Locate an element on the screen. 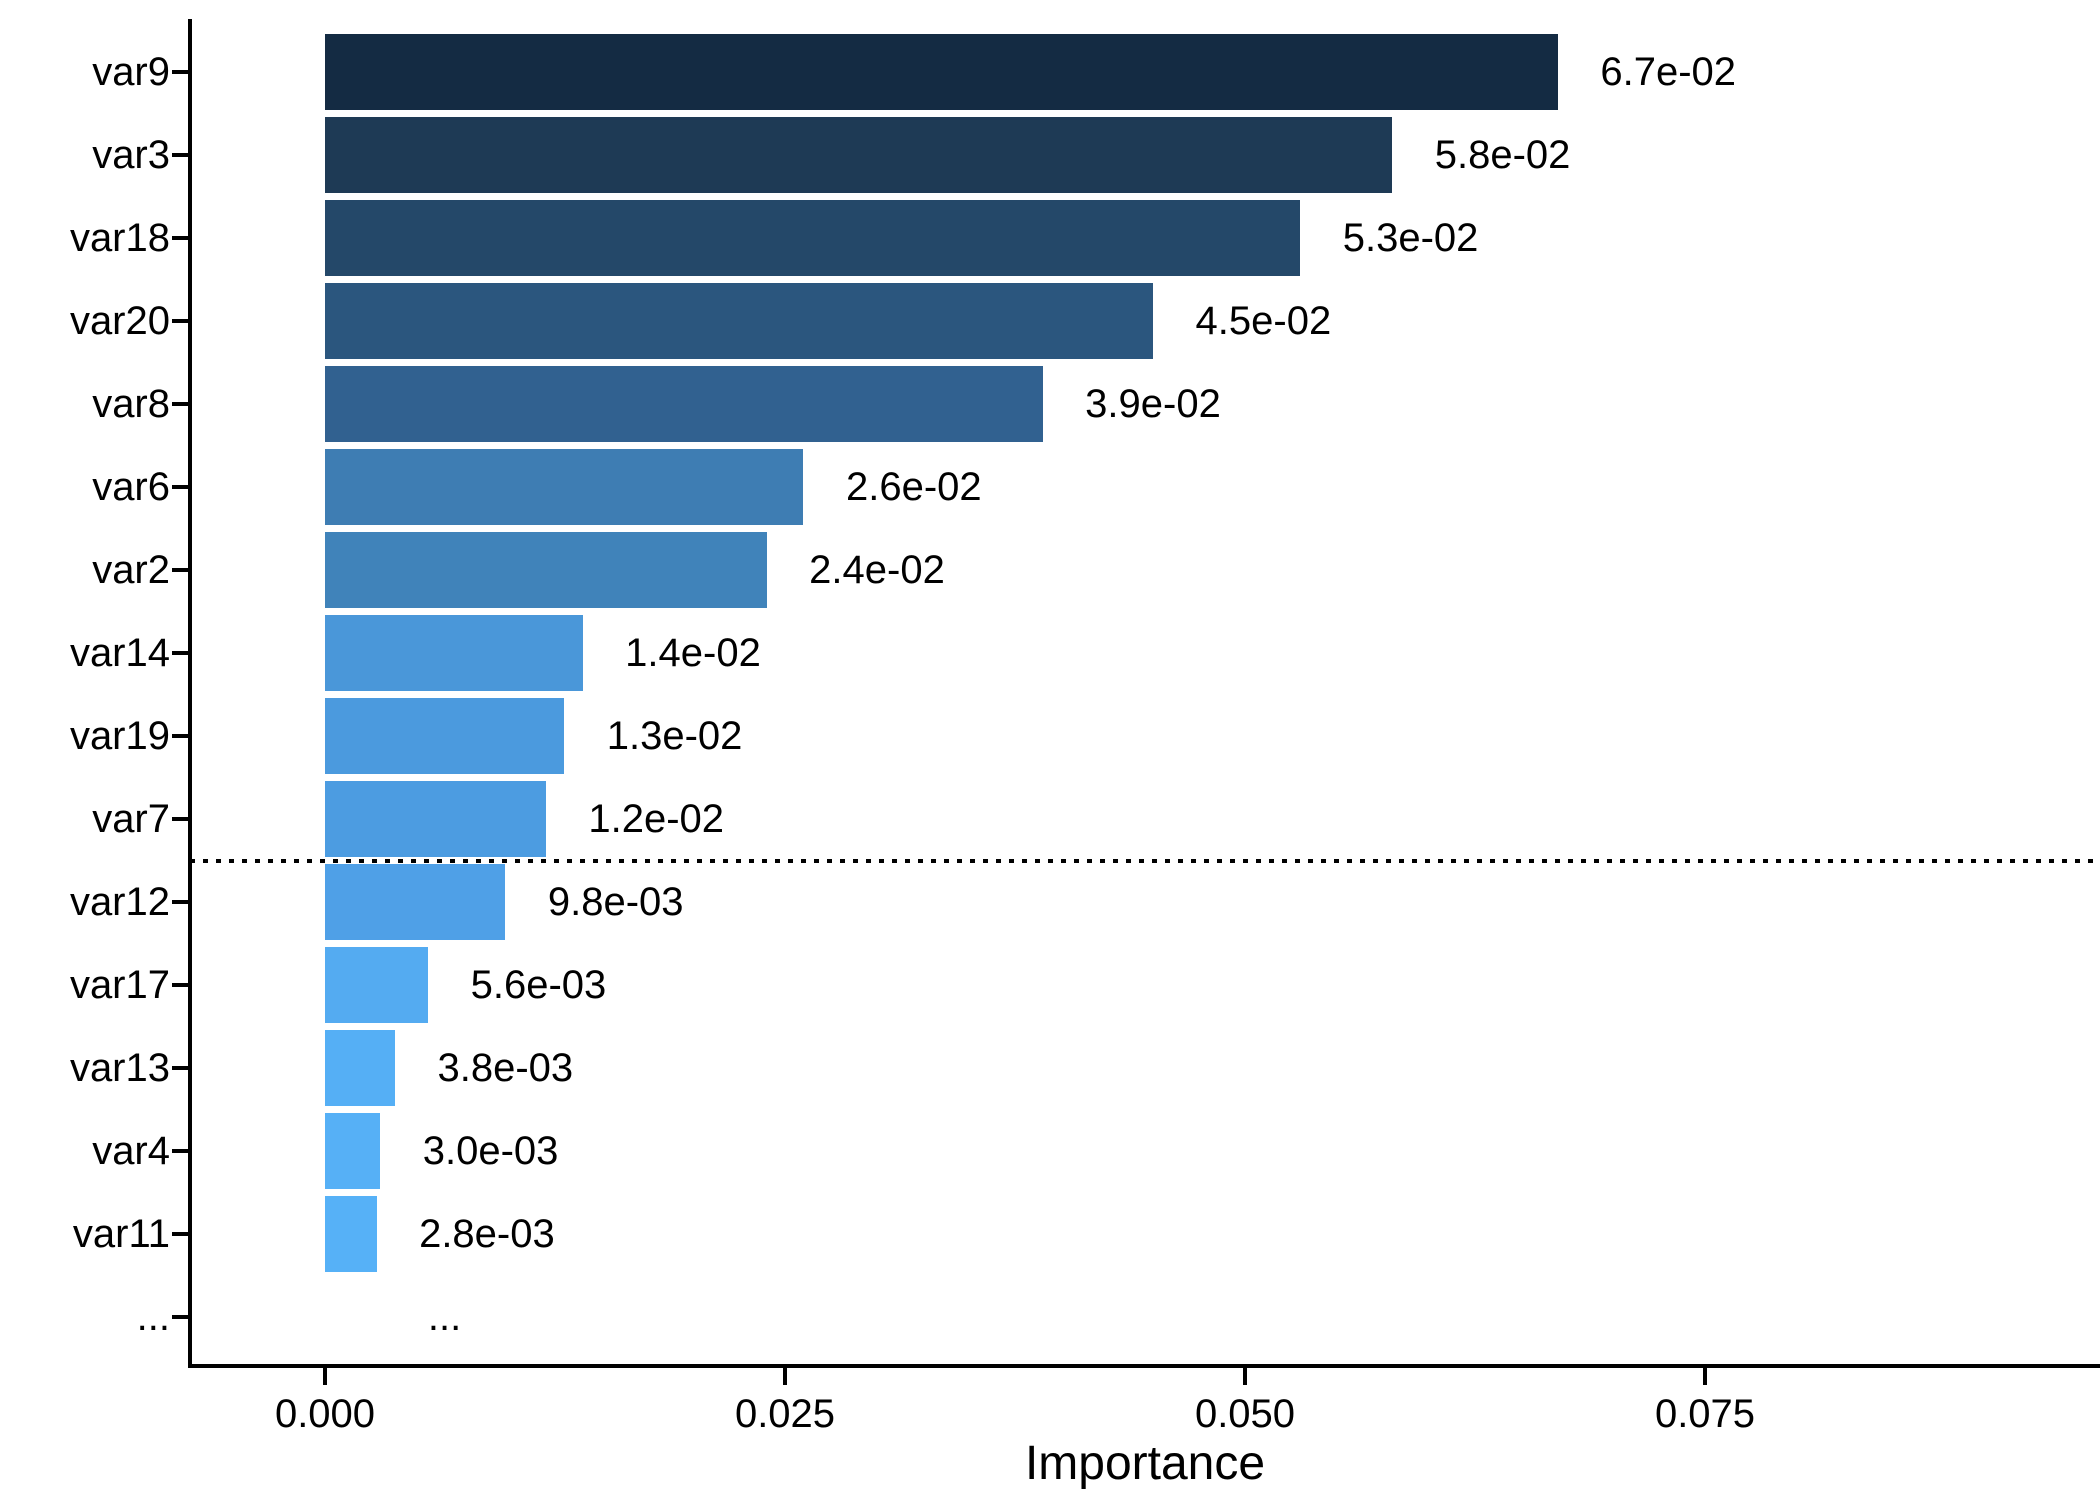  bar-value-label: 2.8e-03 is located at coordinates (487, 1234).